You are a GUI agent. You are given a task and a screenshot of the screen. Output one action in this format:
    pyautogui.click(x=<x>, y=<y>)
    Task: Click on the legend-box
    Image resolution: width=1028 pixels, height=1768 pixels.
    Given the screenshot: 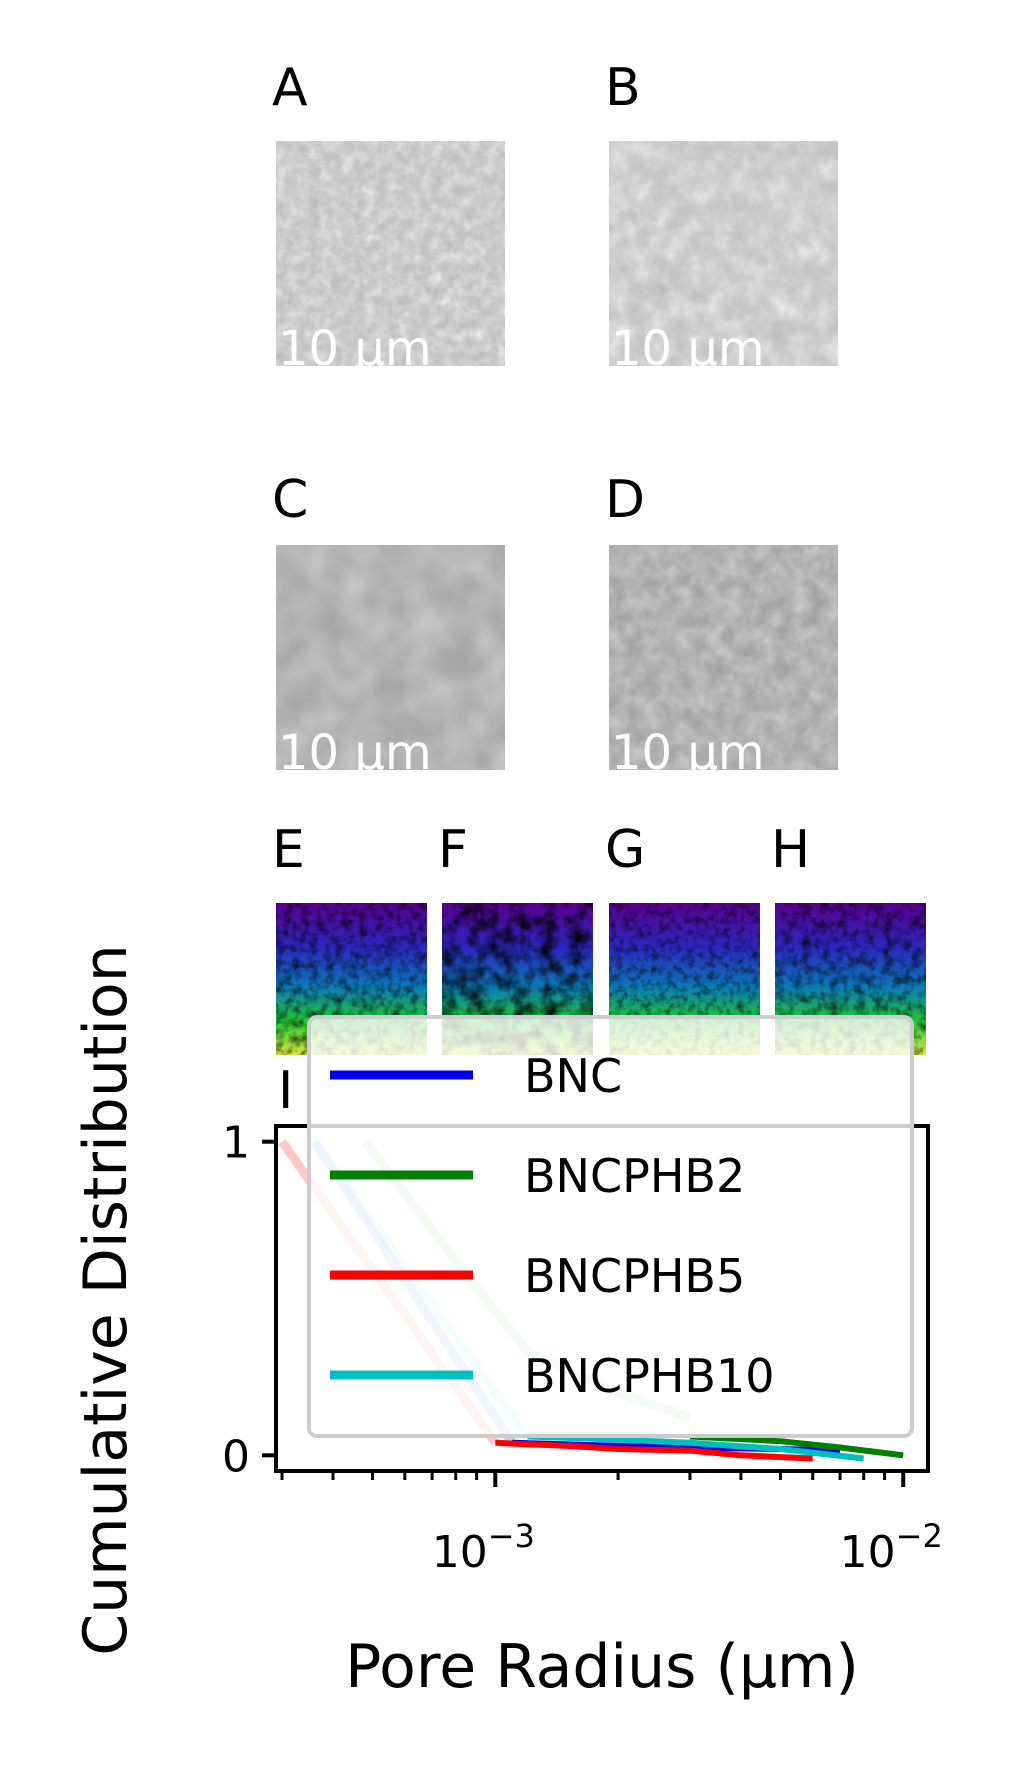 What is the action you would take?
    pyautogui.click(x=610, y=1226)
    